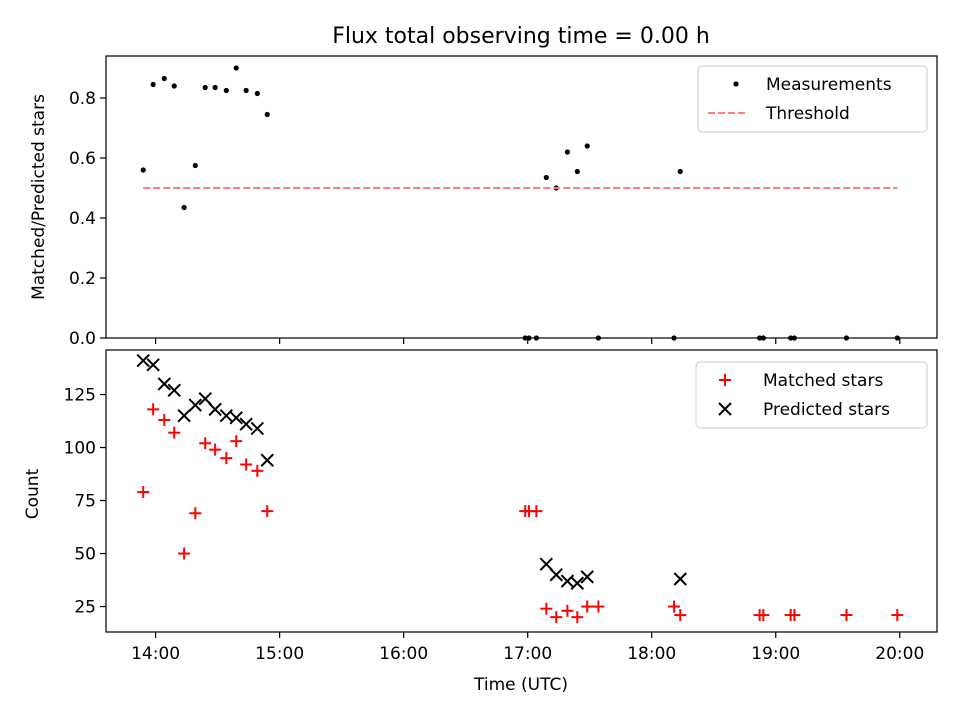 The width and height of the screenshot is (960, 720). What do you see at coordinates (527, 654) in the screenshot?
I see `x-tick-label: 17:00` at bounding box center [527, 654].